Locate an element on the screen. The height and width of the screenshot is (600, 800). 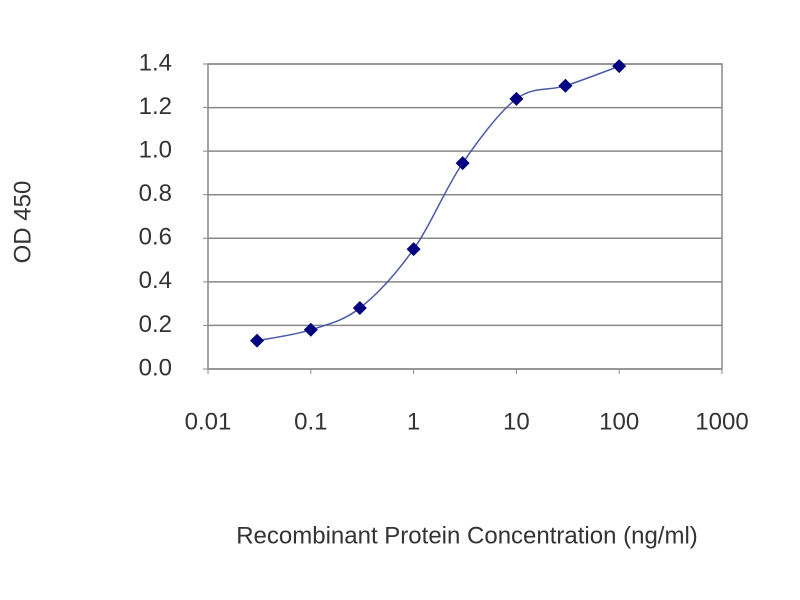
y-tick-label: 1.4 is located at coordinates (155, 62).